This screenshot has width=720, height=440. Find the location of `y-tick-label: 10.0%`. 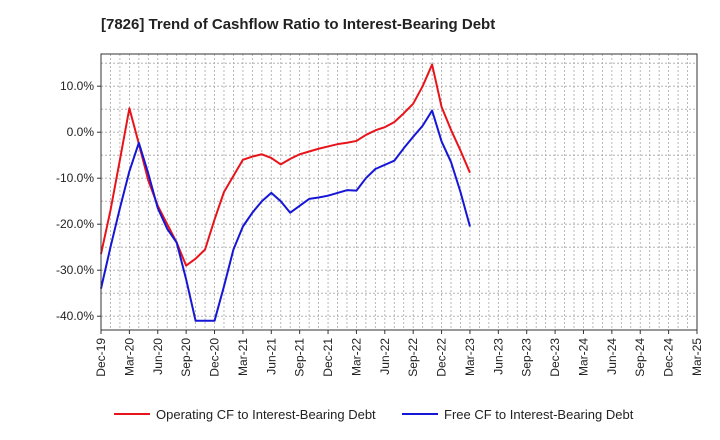

y-tick-label: 10.0% is located at coordinates (77, 86).